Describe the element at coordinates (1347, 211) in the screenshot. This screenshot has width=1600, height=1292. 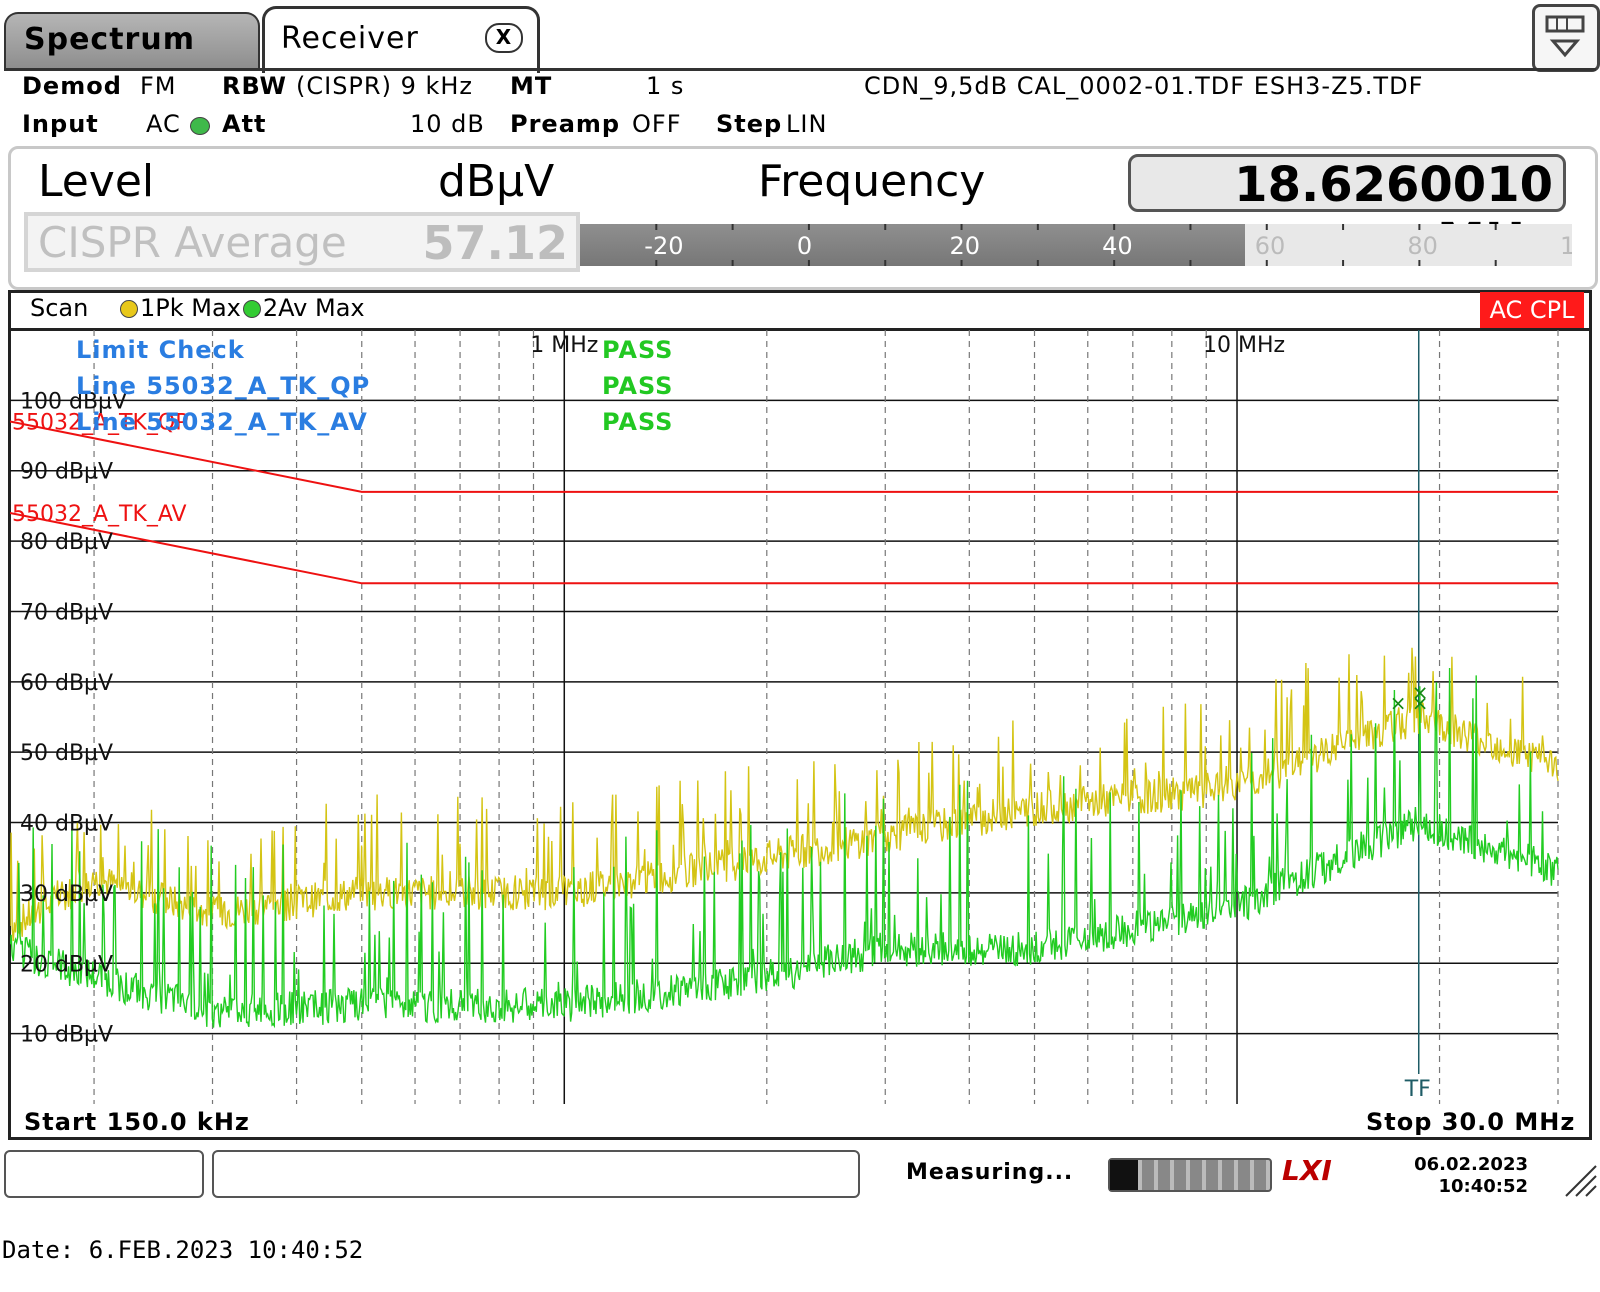
I see `frequency-value: 18.6260010 MHz` at that location.